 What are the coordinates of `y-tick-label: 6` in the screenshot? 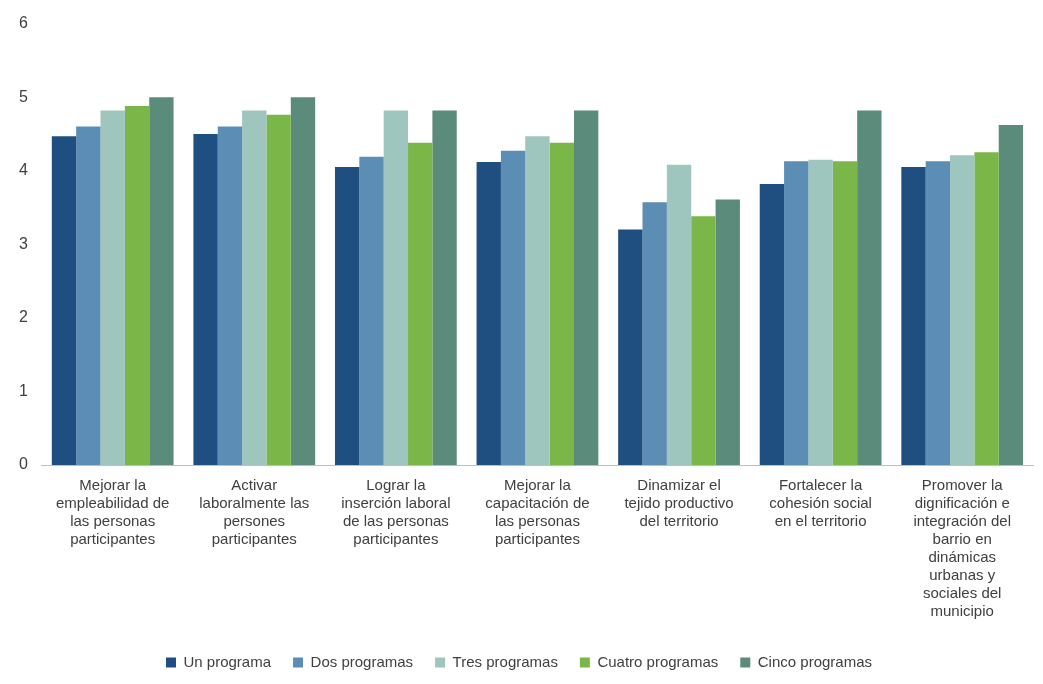 It's located at (23, 23).